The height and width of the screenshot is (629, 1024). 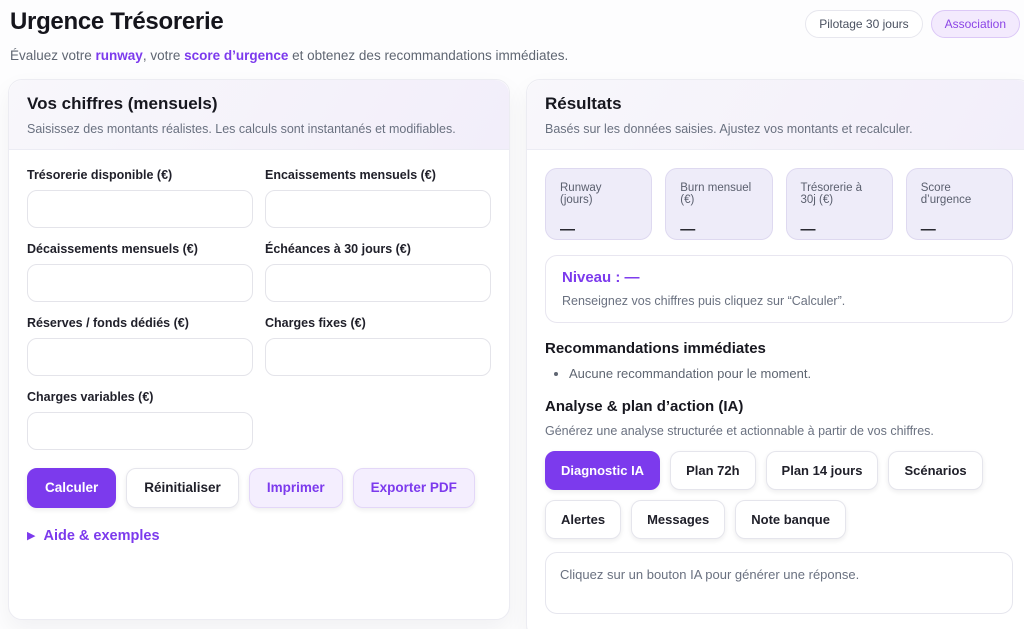 I want to click on aide-exemples-label: Aide & exemples, so click(x=101, y=535).